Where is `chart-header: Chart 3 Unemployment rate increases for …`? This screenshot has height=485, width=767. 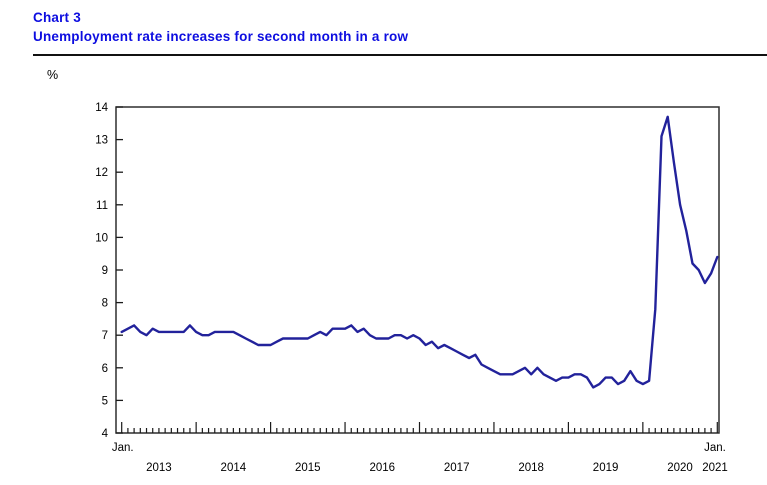 chart-header: Chart 3 Unemployment rate increases for … is located at coordinates (220, 27).